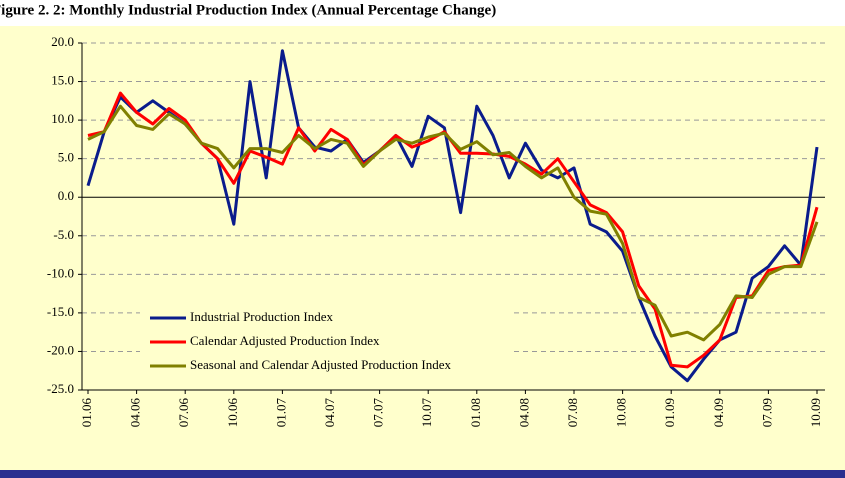 This screenshot has width=845, height=478. Describe the element at coordinates (285, 340) in the screenshot. I see `legend-label: Calendar Adjusted Production Index` at that location.